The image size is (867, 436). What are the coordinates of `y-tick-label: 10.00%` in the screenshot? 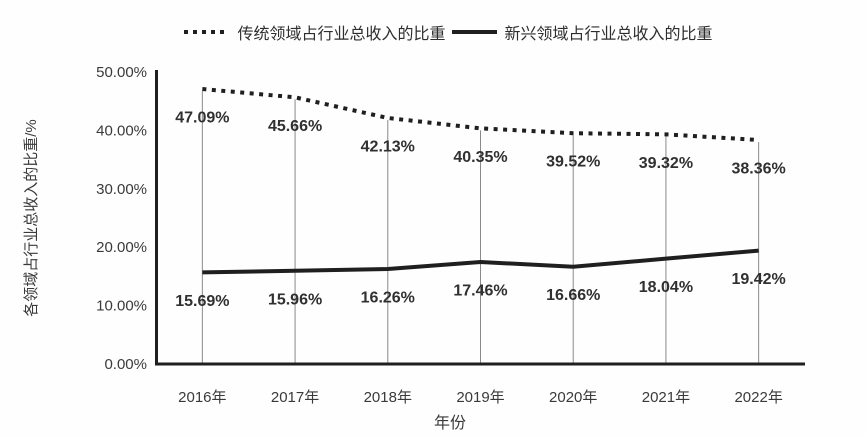 It's located at (121, 306).